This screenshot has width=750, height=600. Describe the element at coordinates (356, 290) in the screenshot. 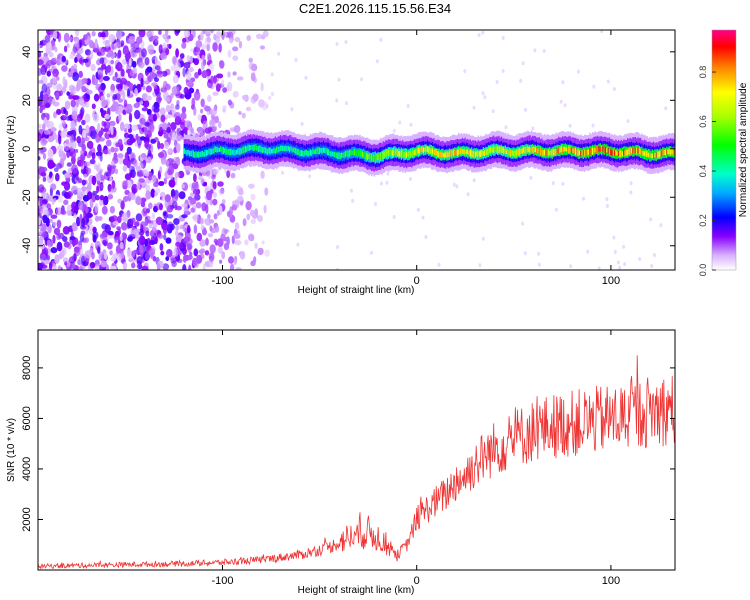

I see `spectrogram-x-axis-label: Height of straight line (km)` at that location.